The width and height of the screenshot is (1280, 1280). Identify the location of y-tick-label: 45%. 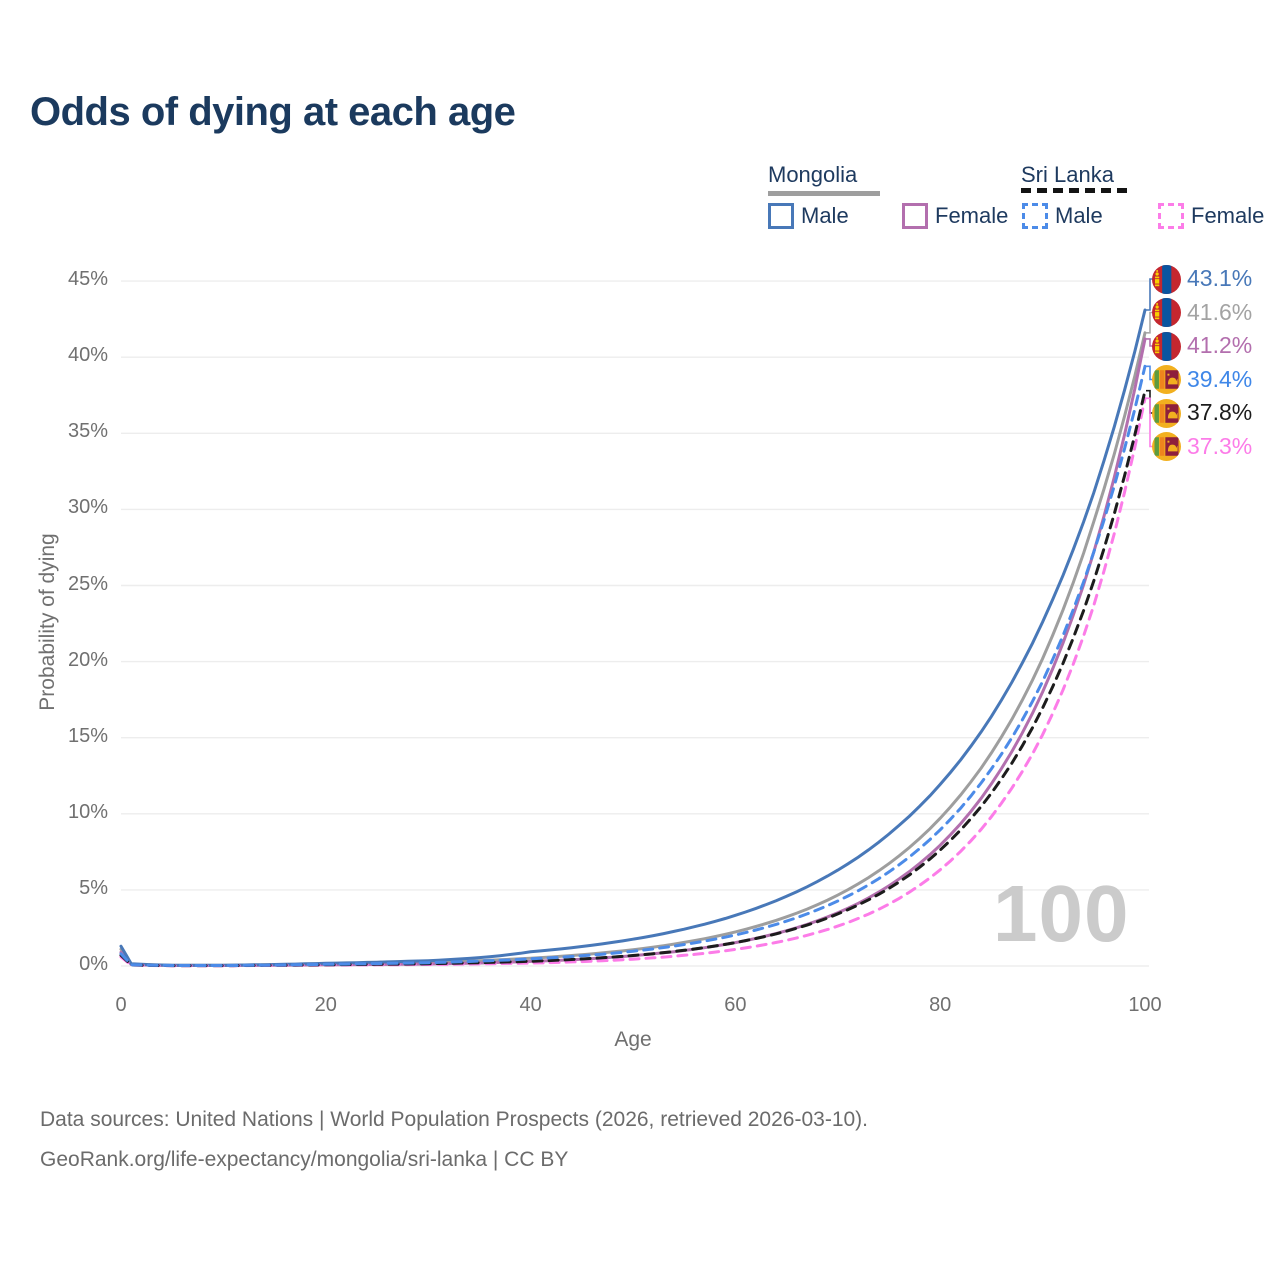
(87, 279).